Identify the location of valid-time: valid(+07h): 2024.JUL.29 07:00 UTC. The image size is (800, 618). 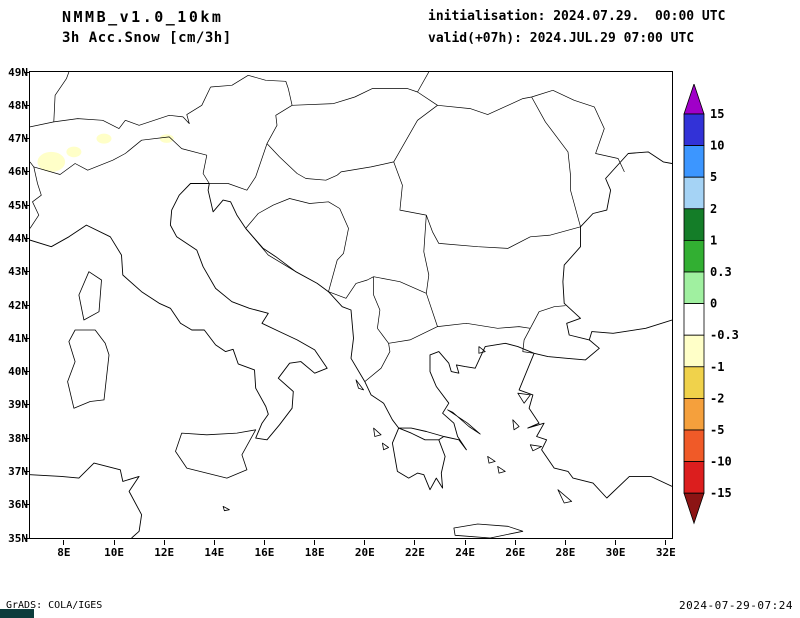
(561, 38).